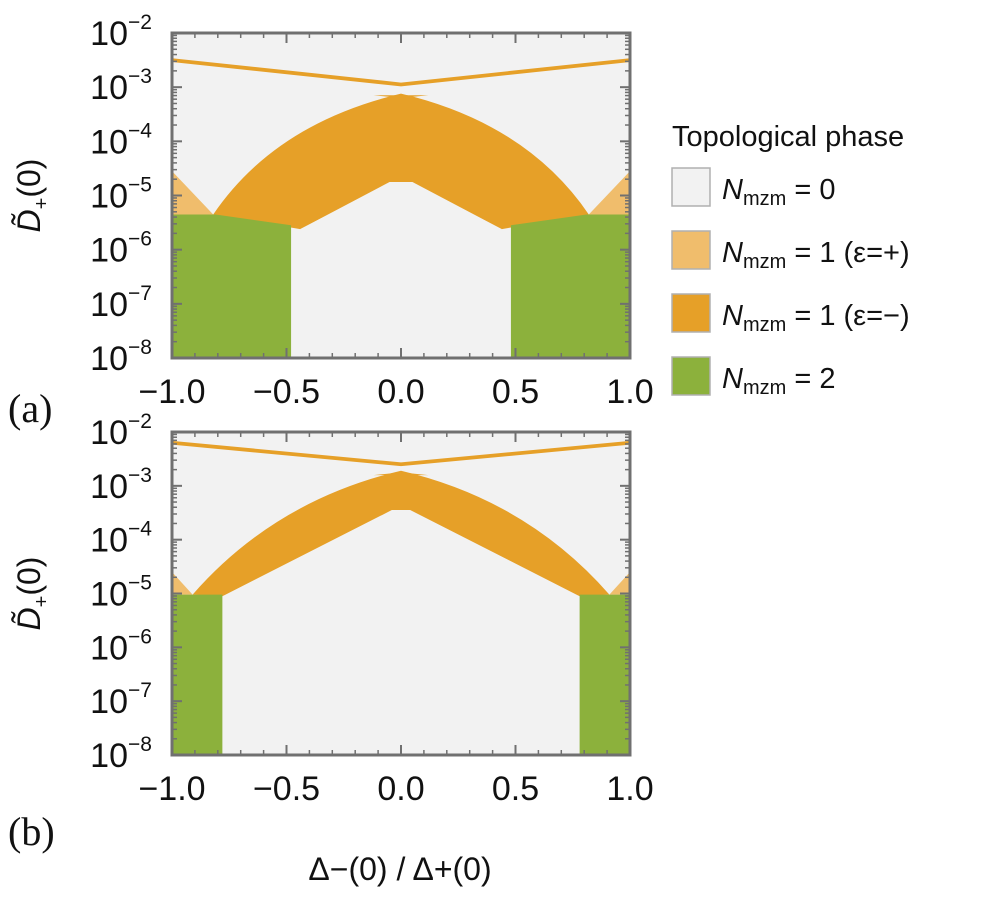  I want to click on region-nmzm2-left-b, so click(197, 674).